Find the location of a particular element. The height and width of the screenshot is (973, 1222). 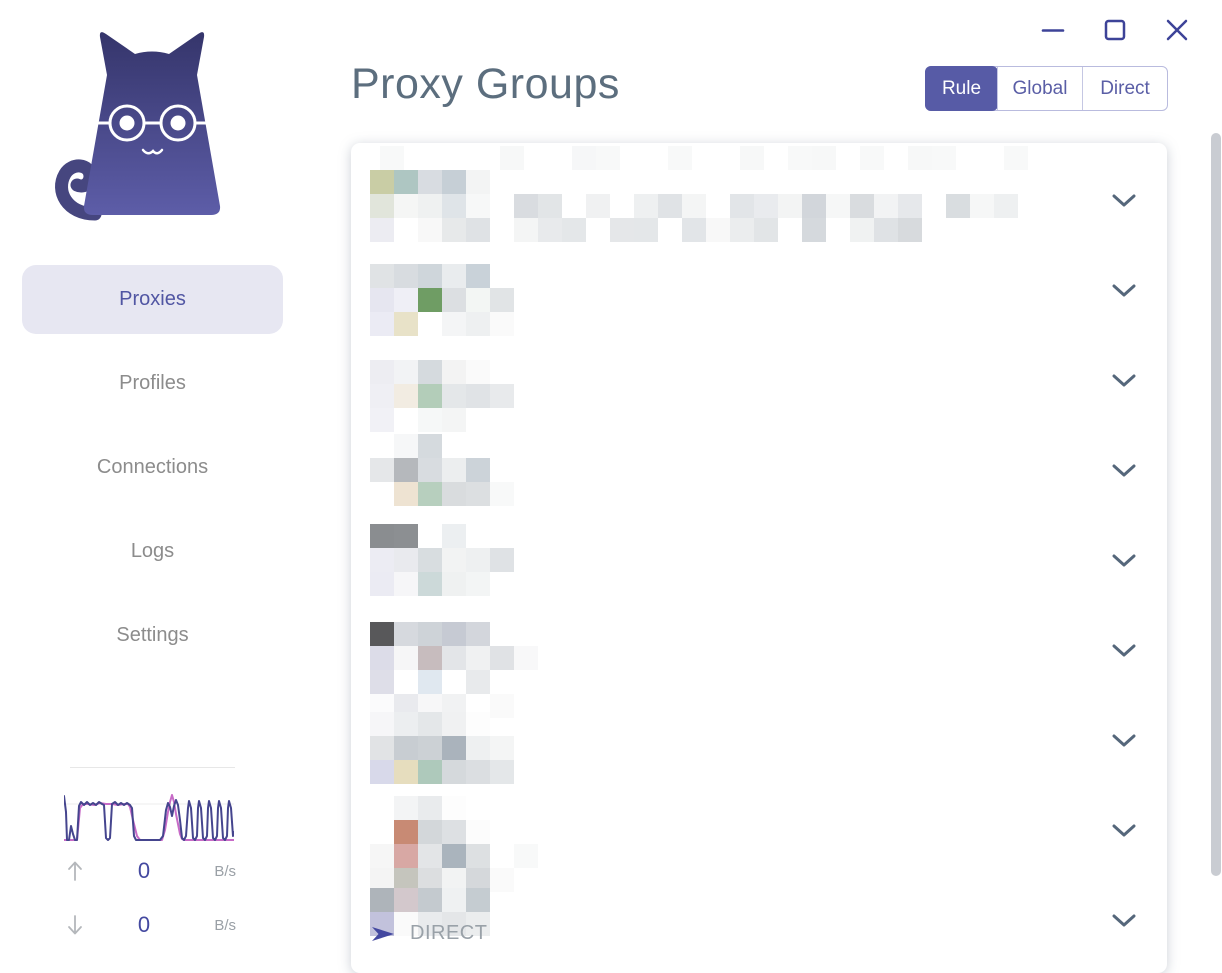

minimize-icon is located at coordinates (1053, 30).